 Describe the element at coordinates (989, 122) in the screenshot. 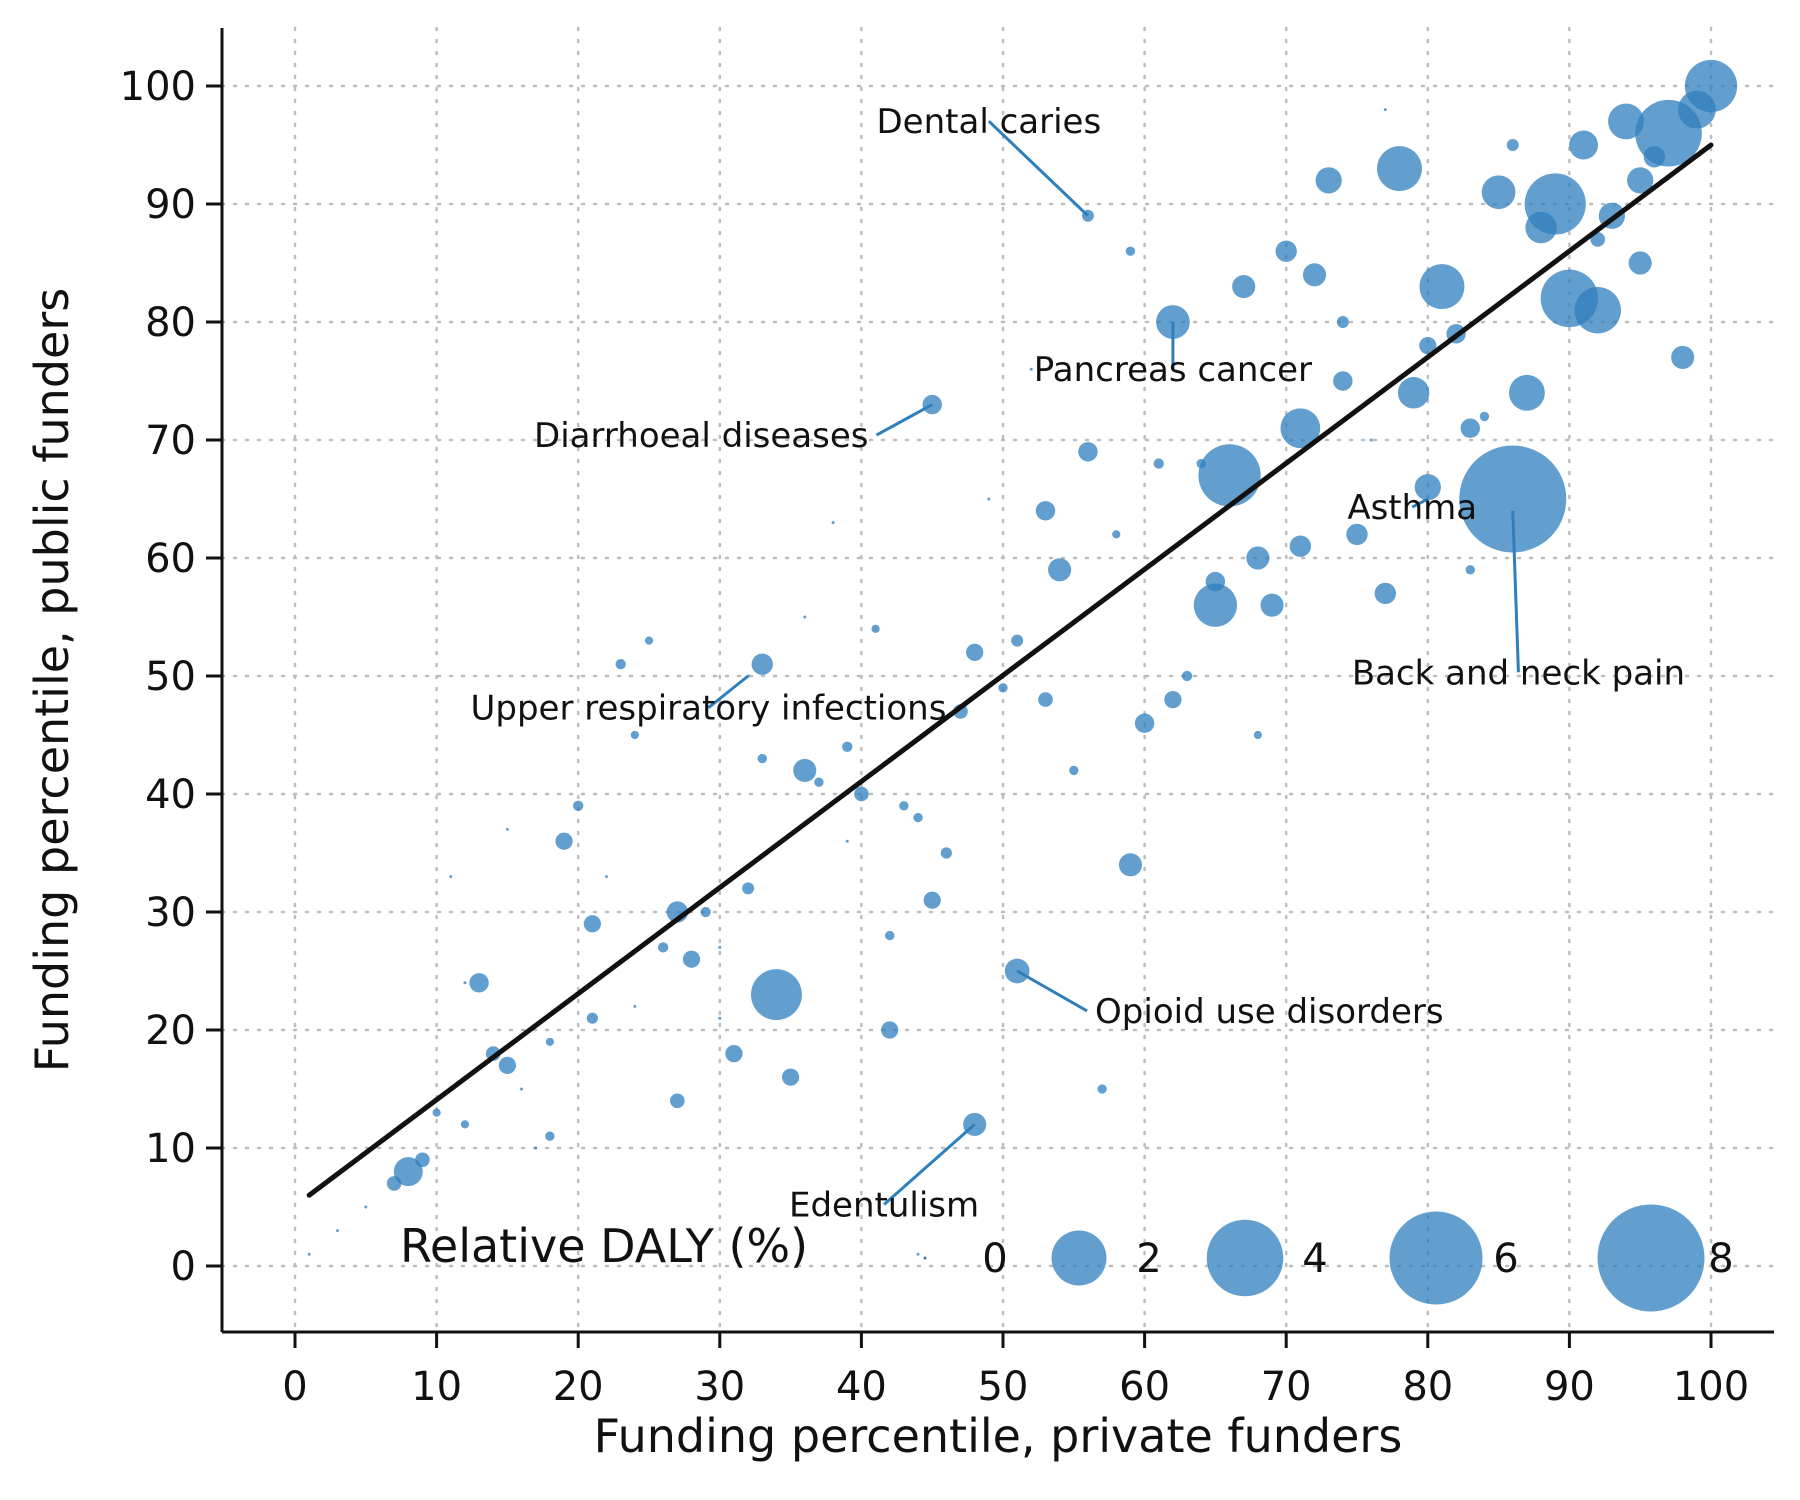

I see `annotation-label: Dental caries` at that location.